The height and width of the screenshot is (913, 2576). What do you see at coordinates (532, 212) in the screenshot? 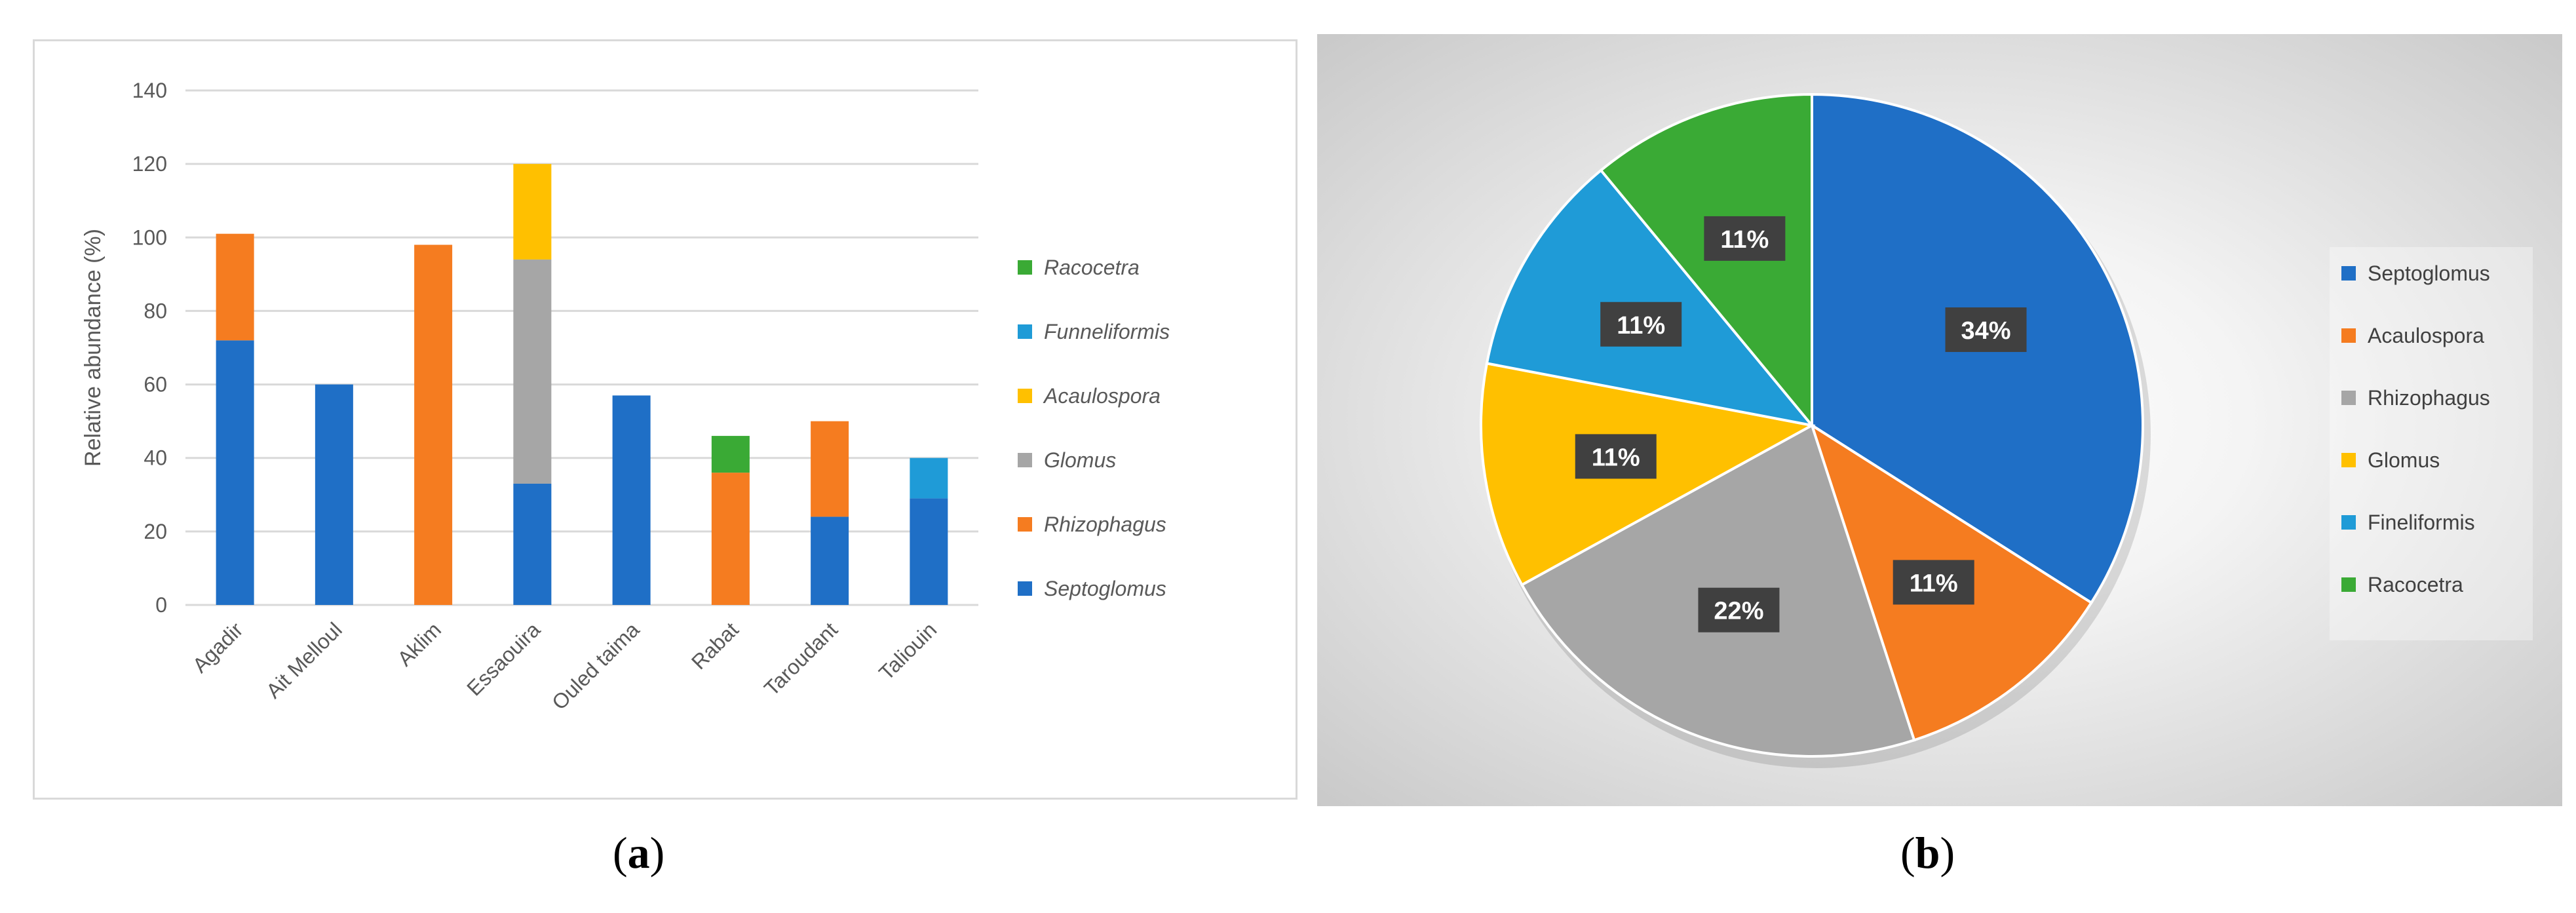
I see `bar-segment-acaulospora` at bounding box center [532, 212].